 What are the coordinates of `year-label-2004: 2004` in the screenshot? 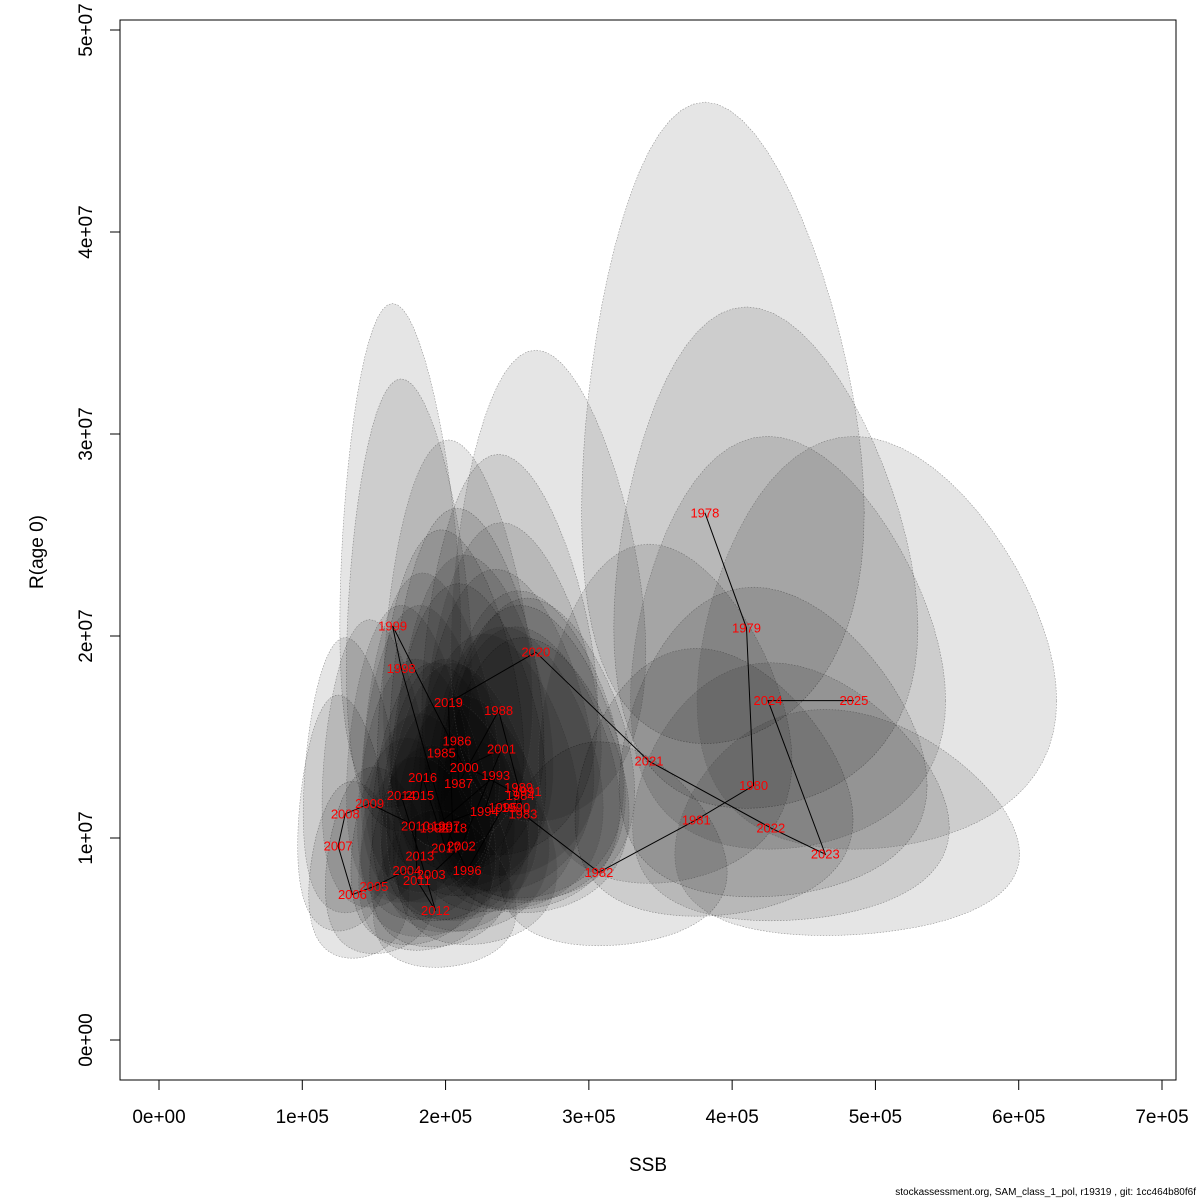 It's located at (406, 870).